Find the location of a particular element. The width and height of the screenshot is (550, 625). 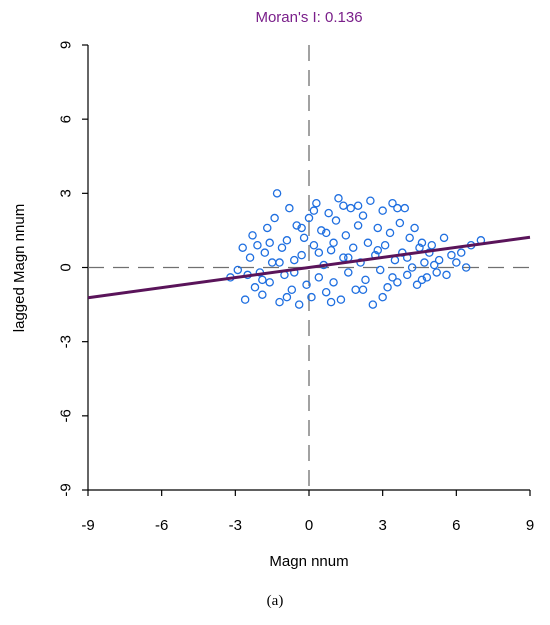

x-ticks: -9 -6 -3 0 3 6 9 is located at coordinates (307, 512).